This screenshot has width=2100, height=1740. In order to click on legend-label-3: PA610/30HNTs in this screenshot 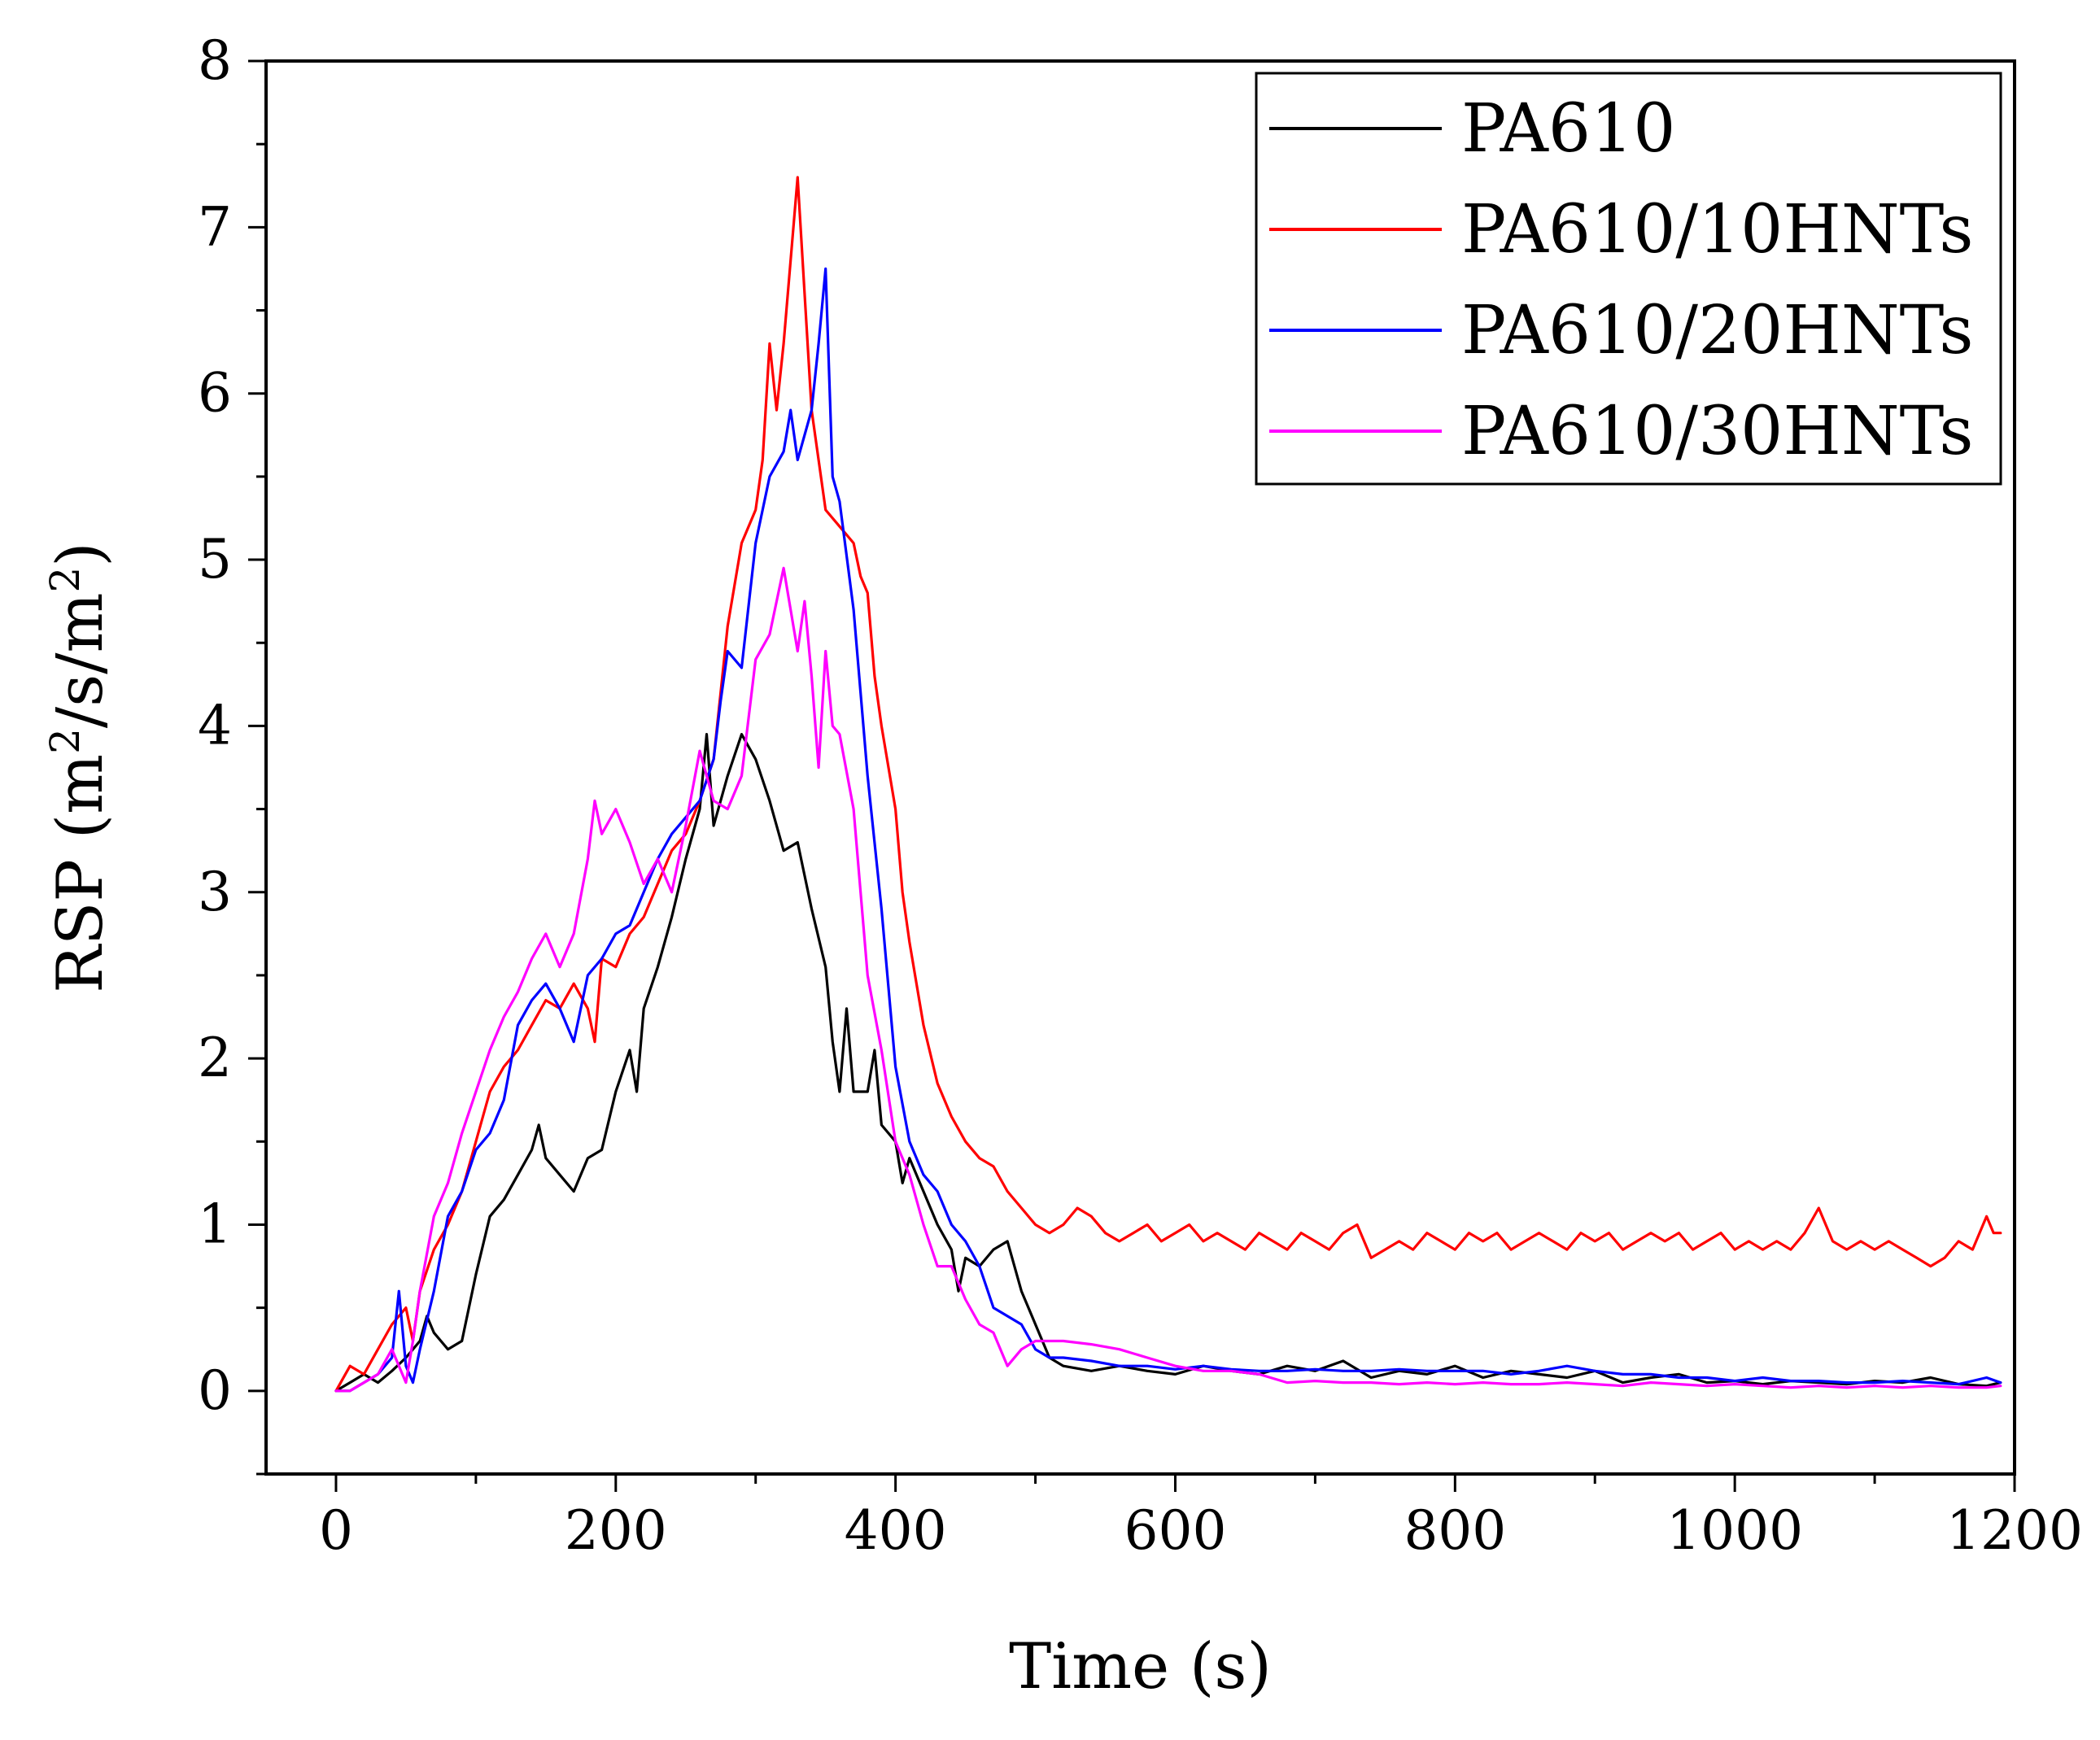, I will do `click(1717, 431)`.